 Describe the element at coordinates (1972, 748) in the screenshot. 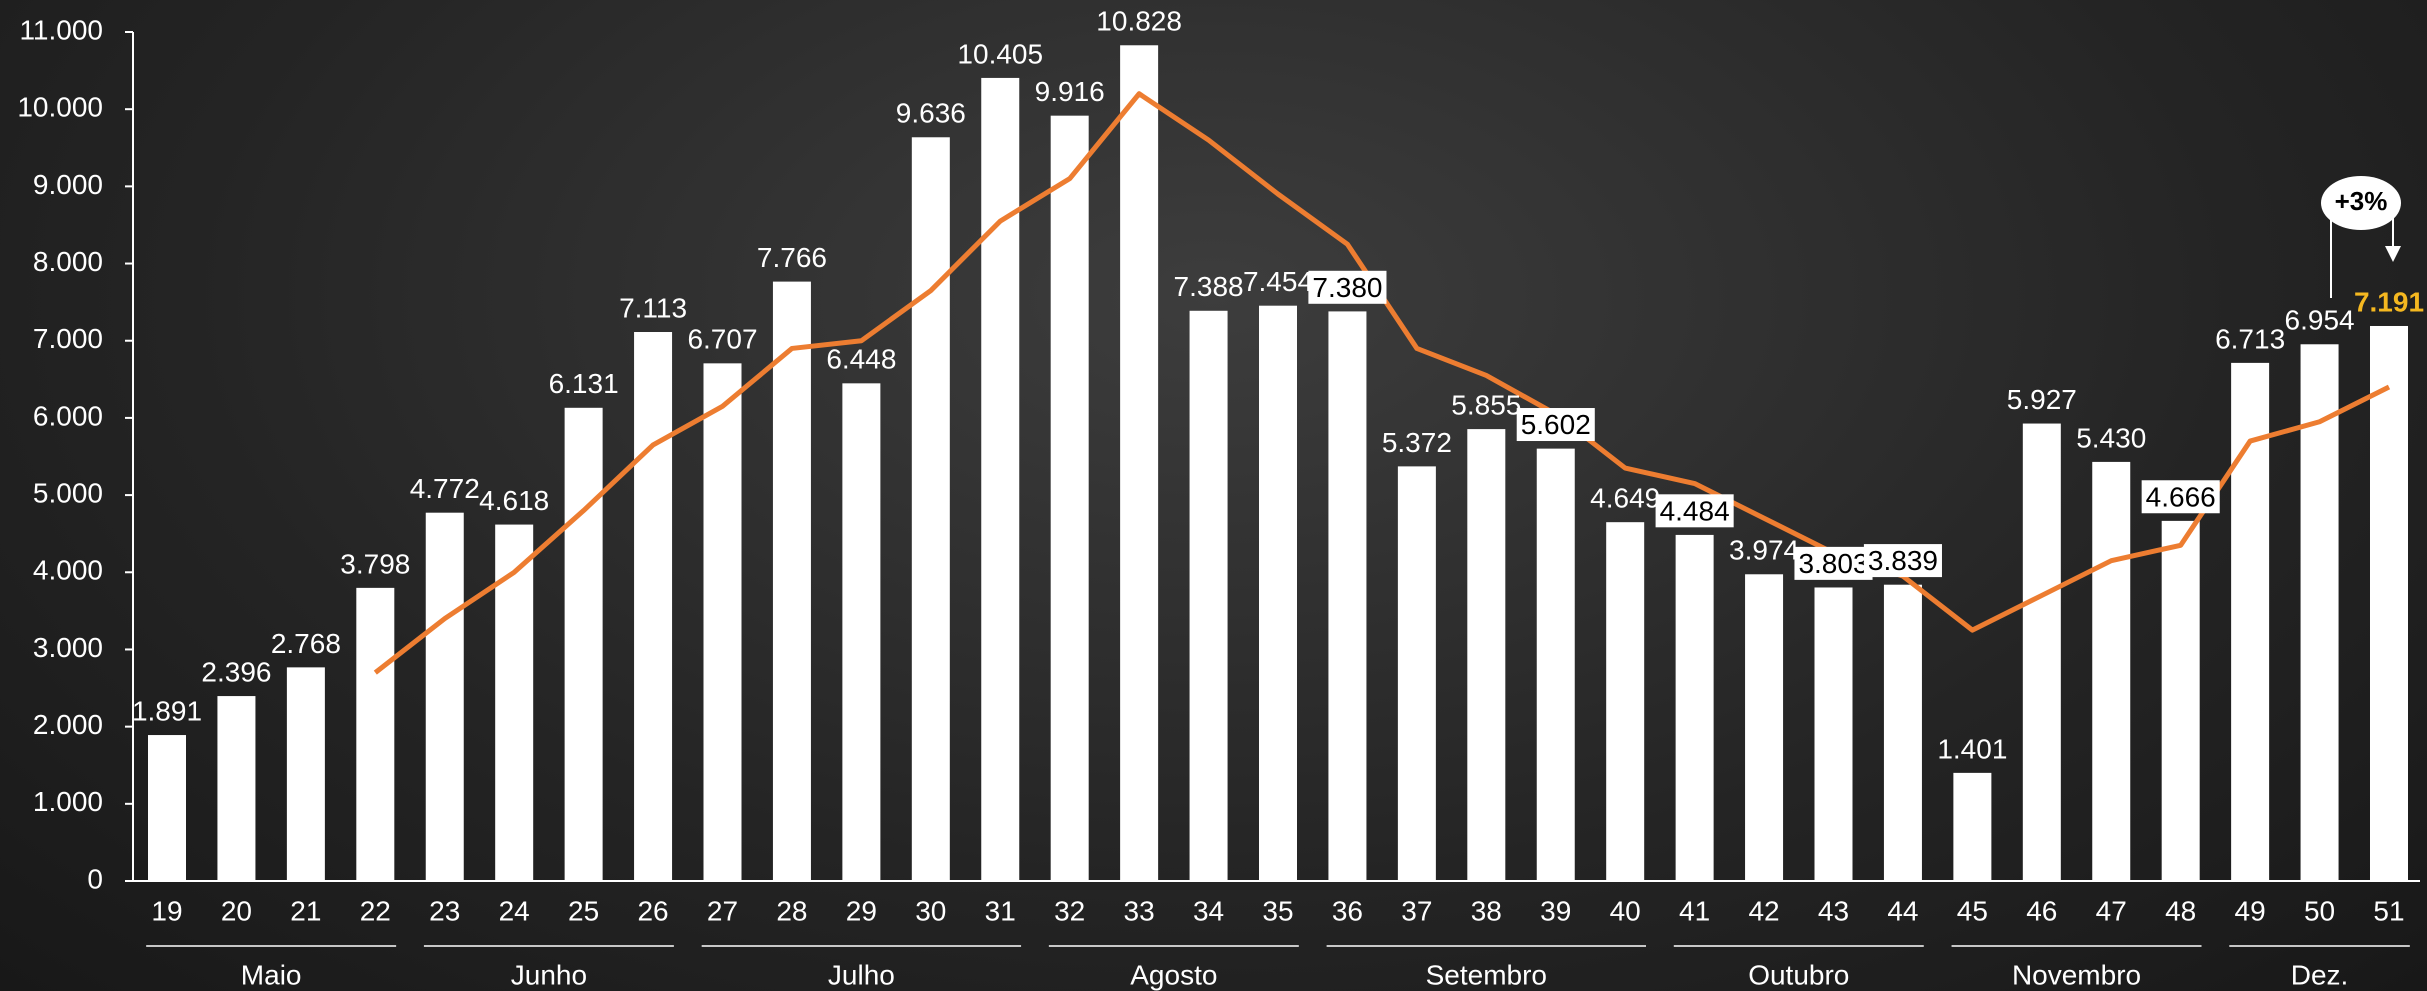

I see `value-label: 1.401` at that location.